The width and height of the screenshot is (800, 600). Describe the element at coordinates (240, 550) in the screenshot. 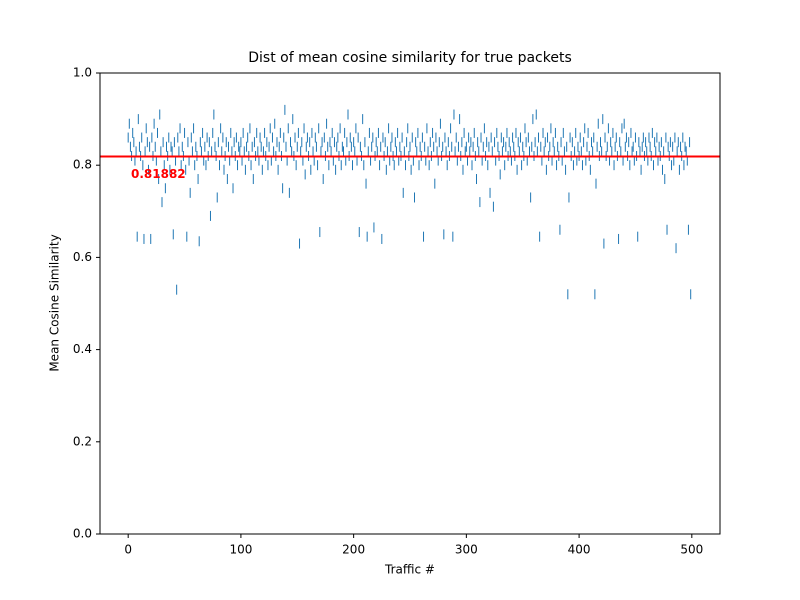

I see `x-tick-label: 100` at that location.